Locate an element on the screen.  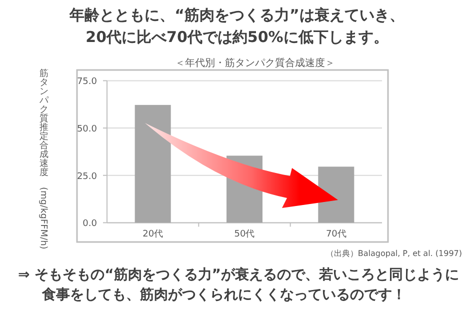
y-tick-label: 0.0 is located at coordinates (90, 224).